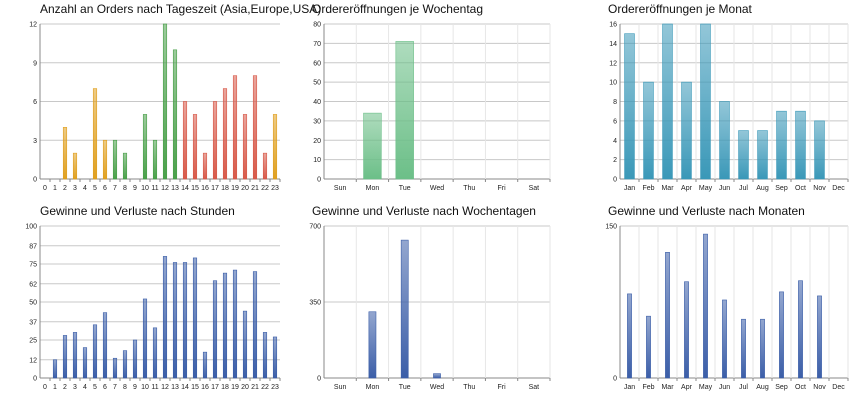 The image size is (860, 400). Describe the element at coordinates (611, 227) in the screenshot. I see `y-tick-label: 150` at that location.